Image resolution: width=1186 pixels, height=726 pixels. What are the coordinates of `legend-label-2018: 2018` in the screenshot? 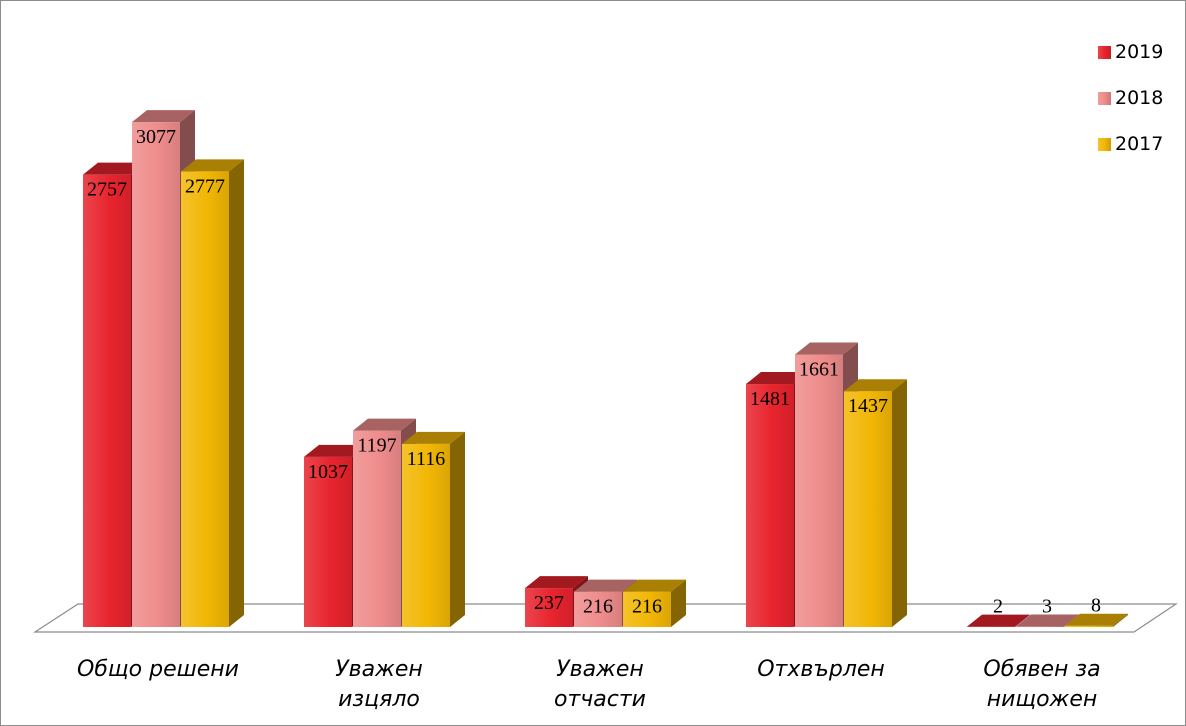 It's located at (1139, 98).